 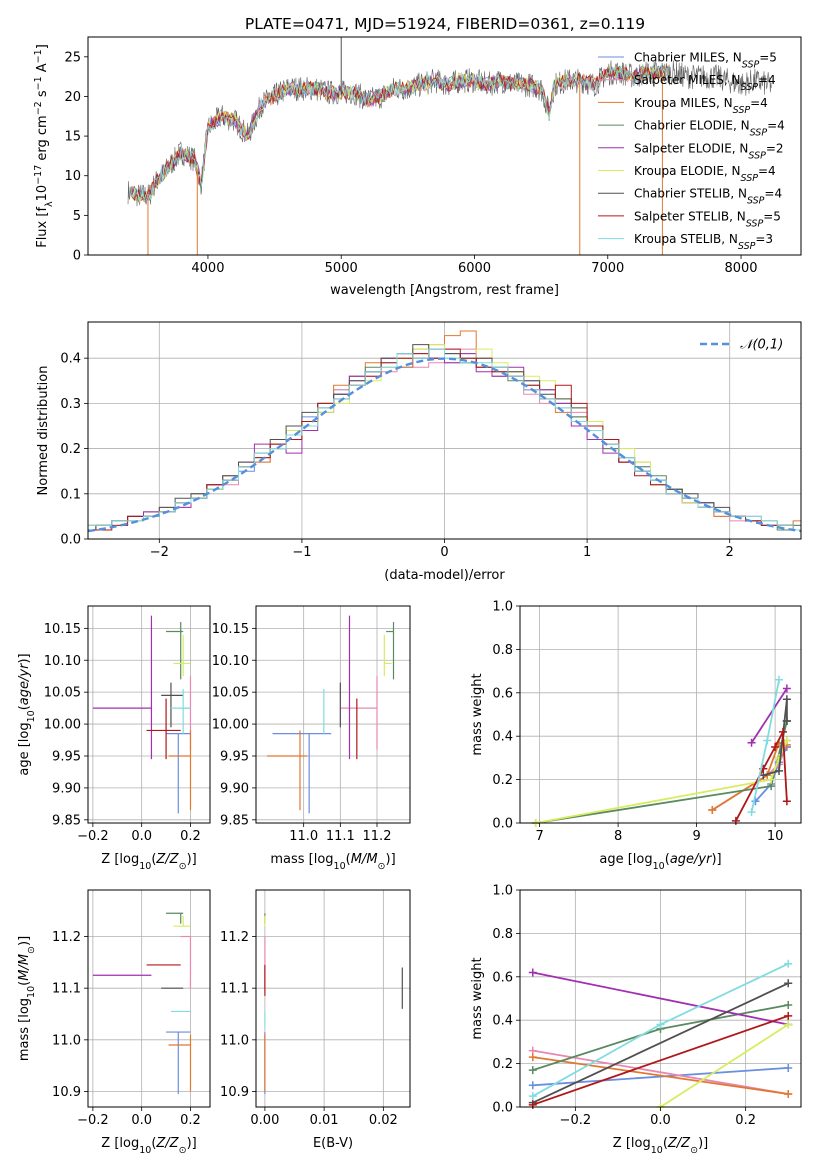 I want to click on legend-label: Salpeter MILES, NSSP=4, so click(x=705, y=83).